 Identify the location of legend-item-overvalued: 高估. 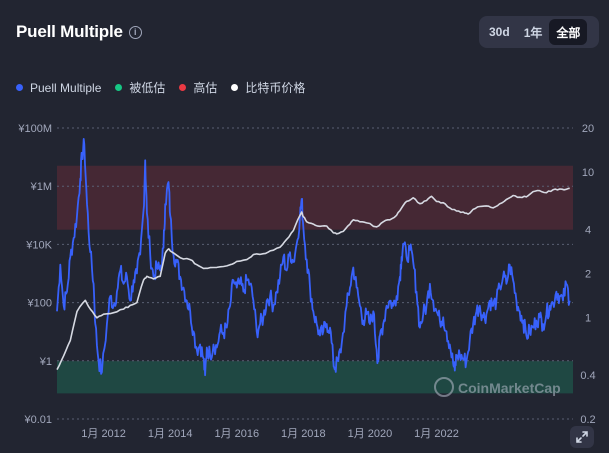
(198, 87).